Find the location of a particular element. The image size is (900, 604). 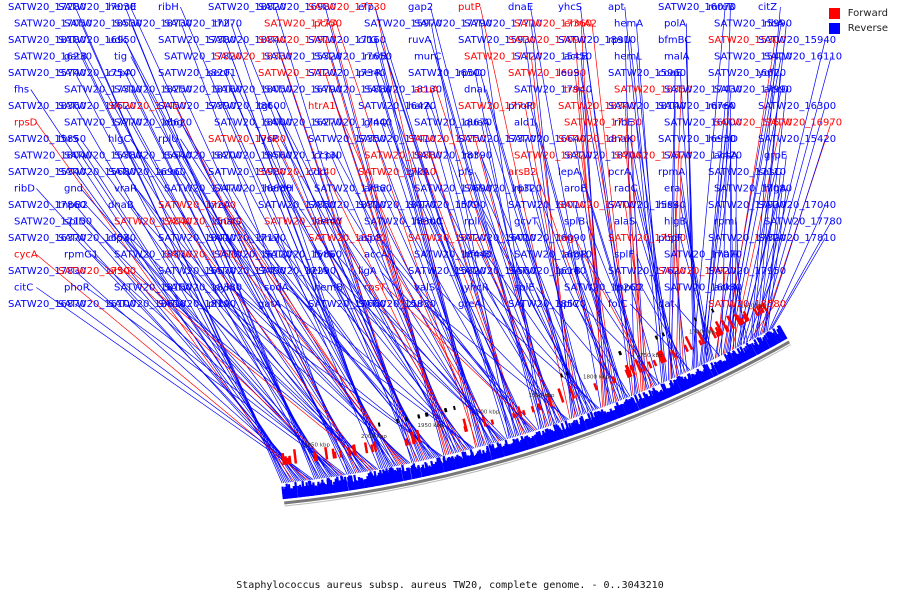

ruler-label: 1900 kbp is located at coordinates (486, 412).